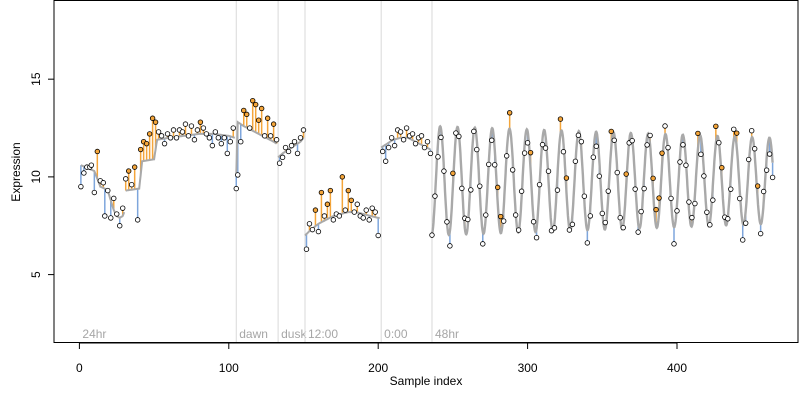 The image size is (800, 400). What do you see at coordinates (323, 334) in the screenshot?
I see `condition-label: 12:00` at bounding box center [323, 334].